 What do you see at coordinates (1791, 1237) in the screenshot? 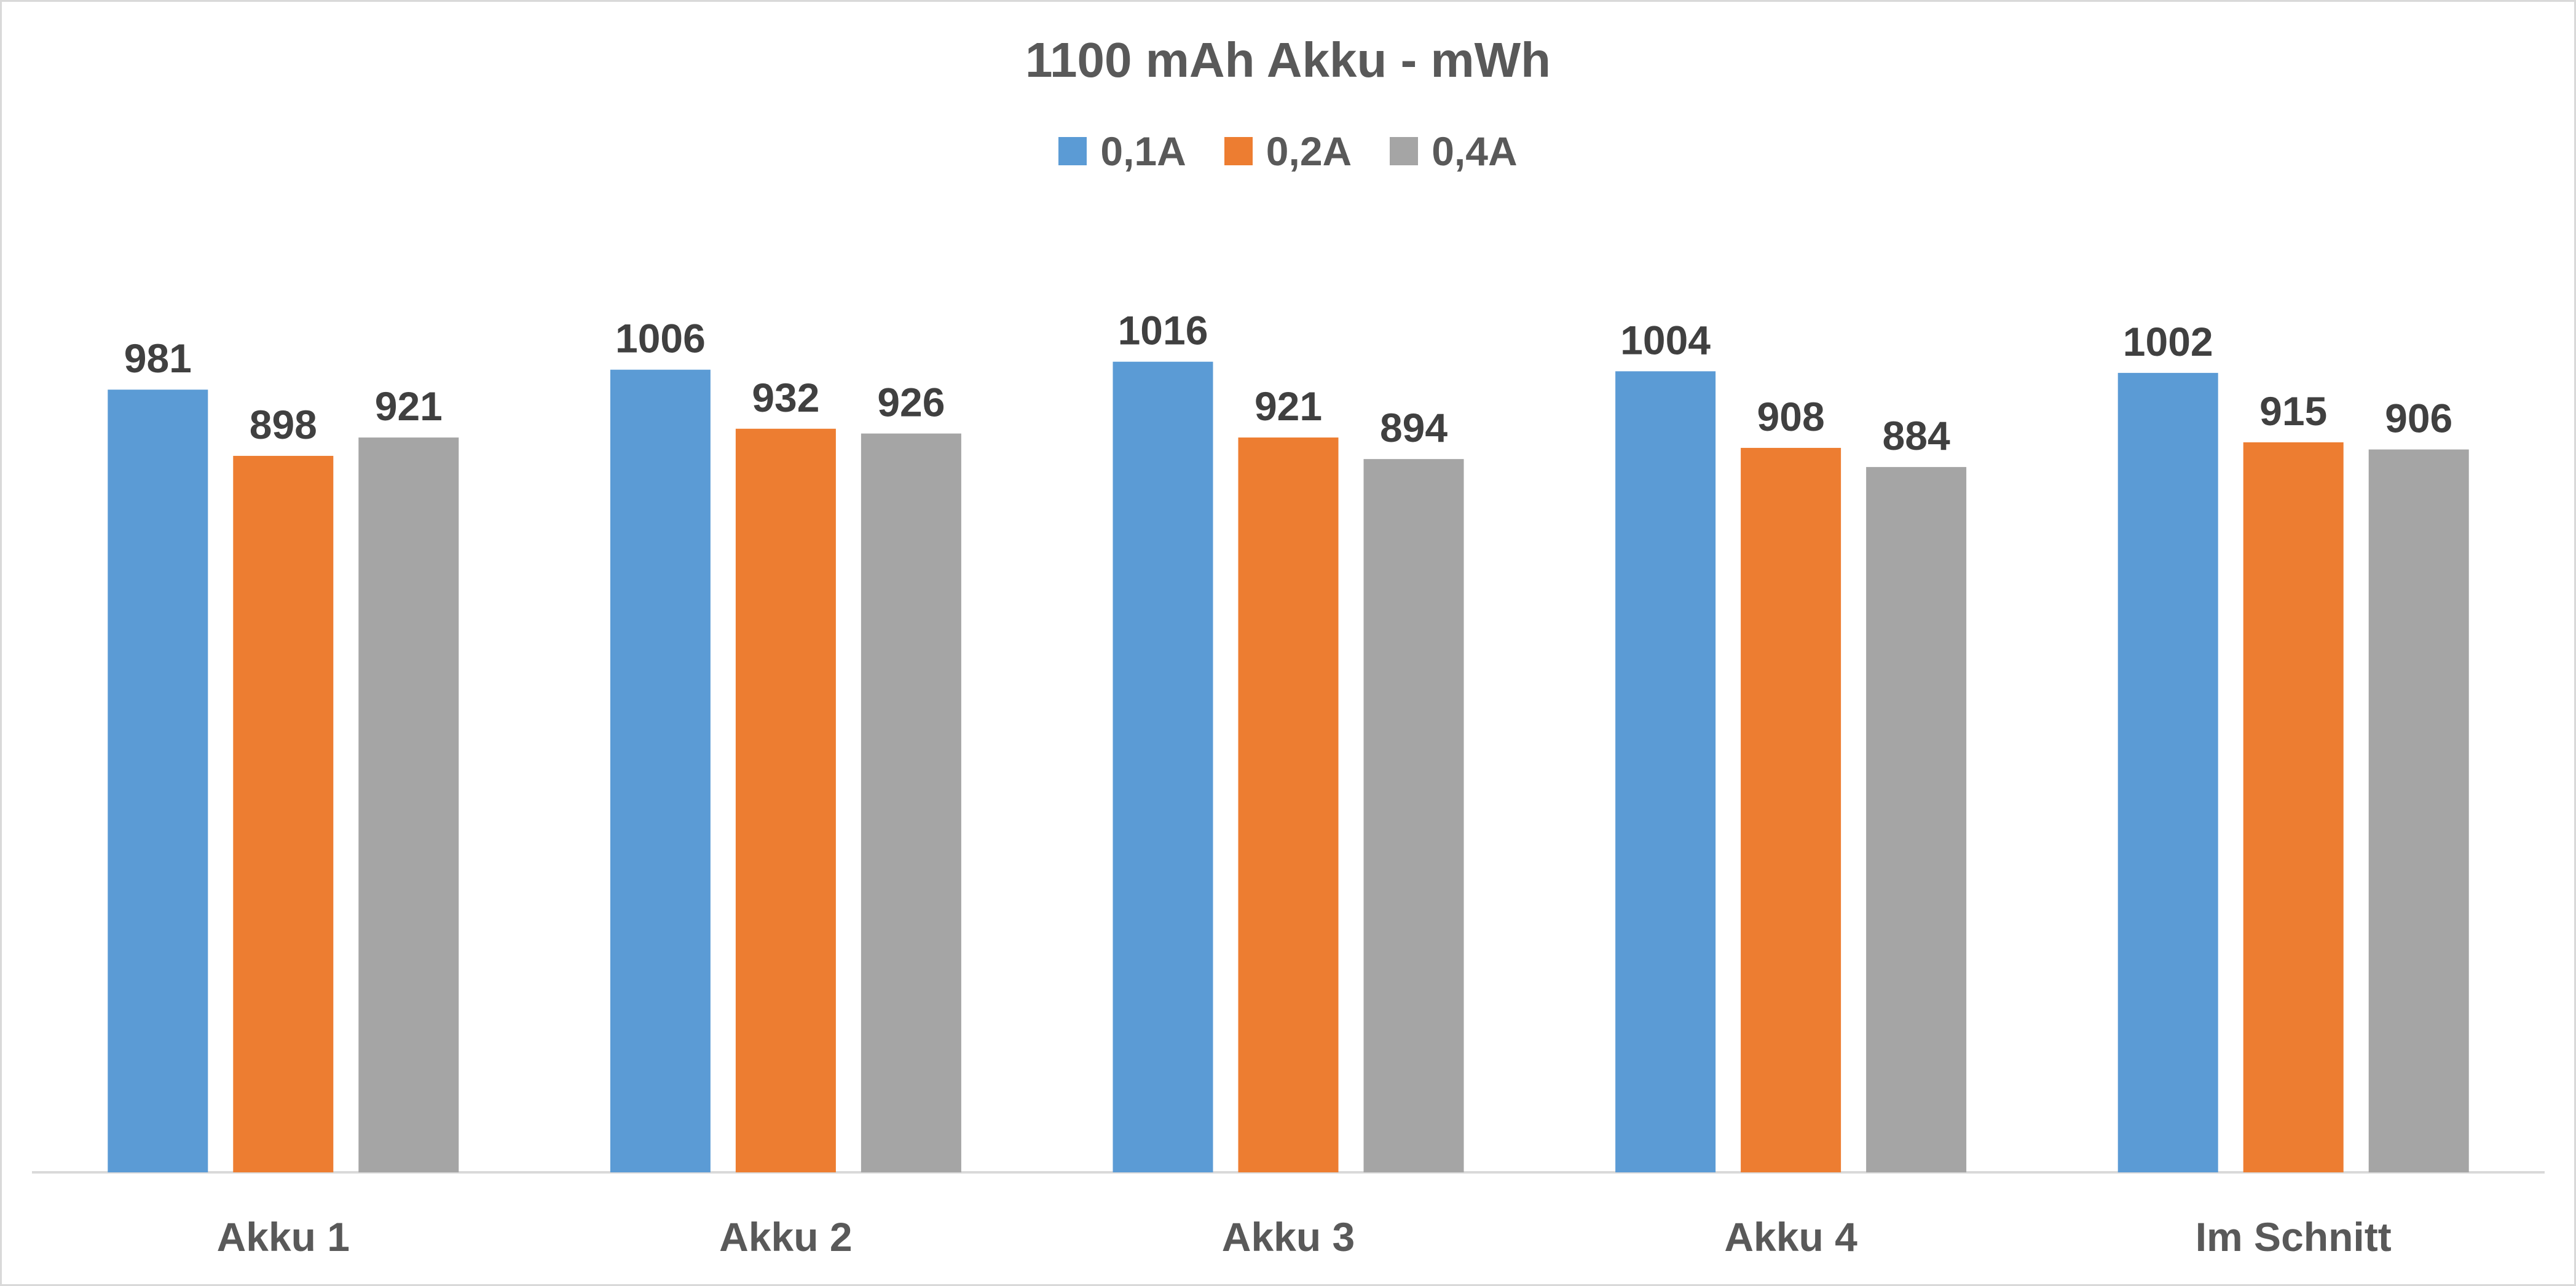
I see `category-label-akku-4: Akku 4` at bounding box center [1791, 1237].